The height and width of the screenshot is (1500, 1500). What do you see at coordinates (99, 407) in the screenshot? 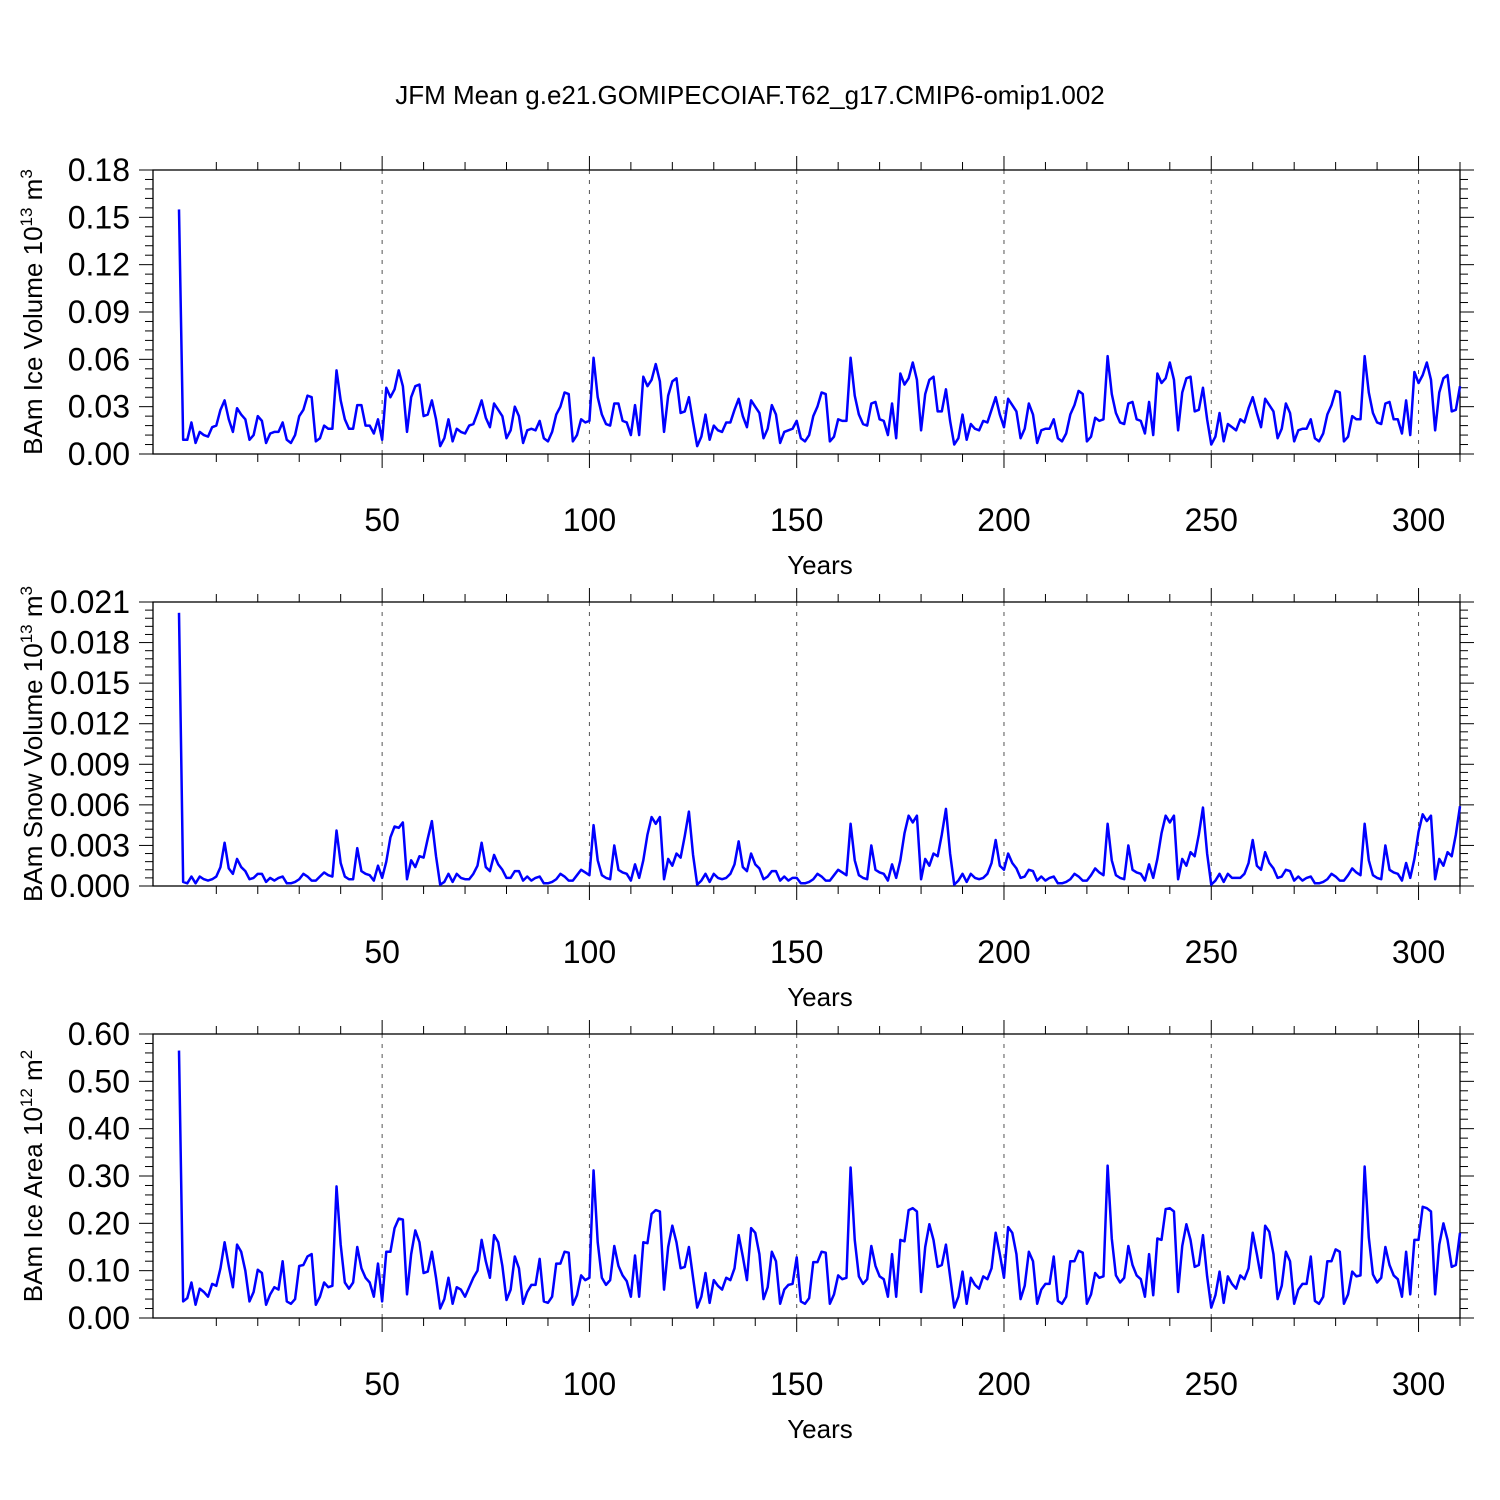
I see `y-tick-label: 0.03` at bounding box center [99, 407].